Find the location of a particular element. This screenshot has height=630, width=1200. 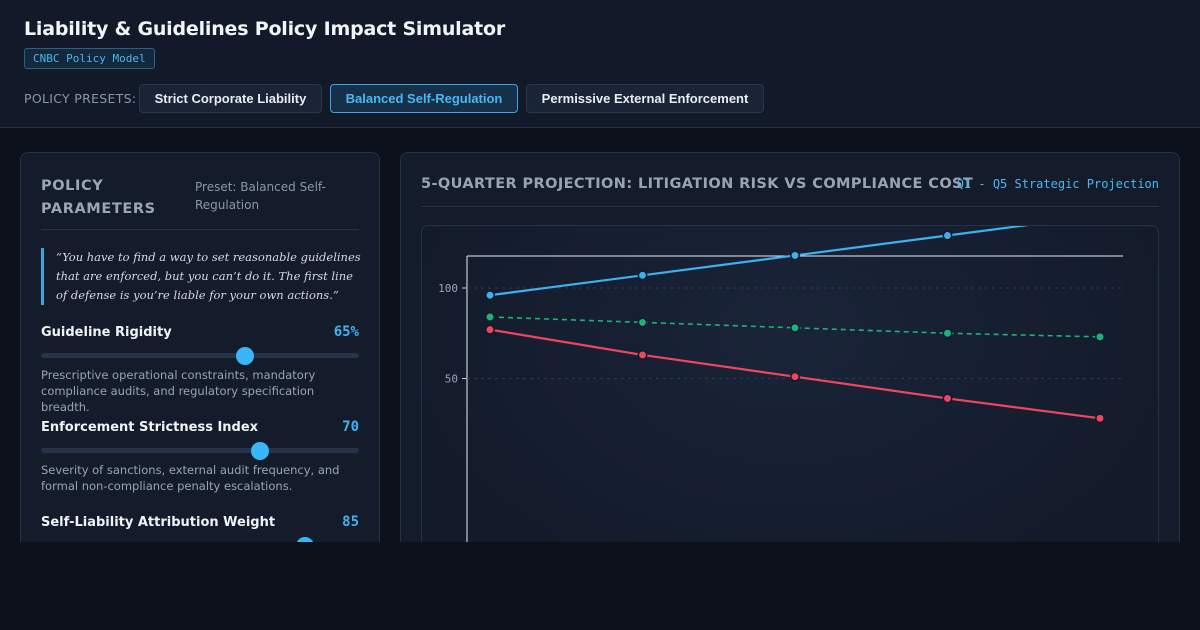

preset-balanced-button: Balanced Self-Regulation is located at coordinates (424, 98).